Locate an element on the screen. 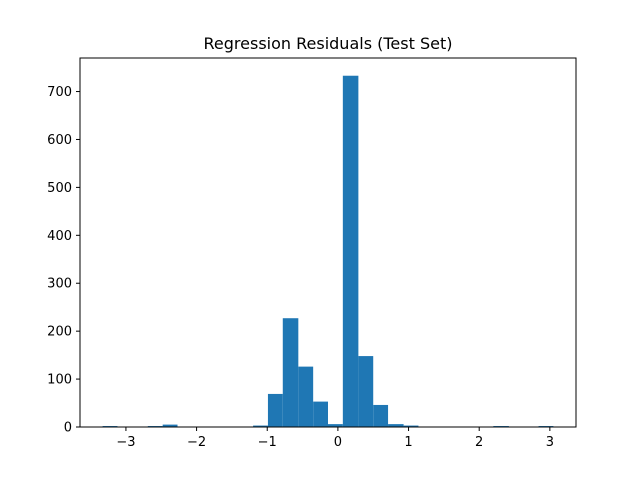  x-tick-label: 3 is located at coordinates (550, 442).